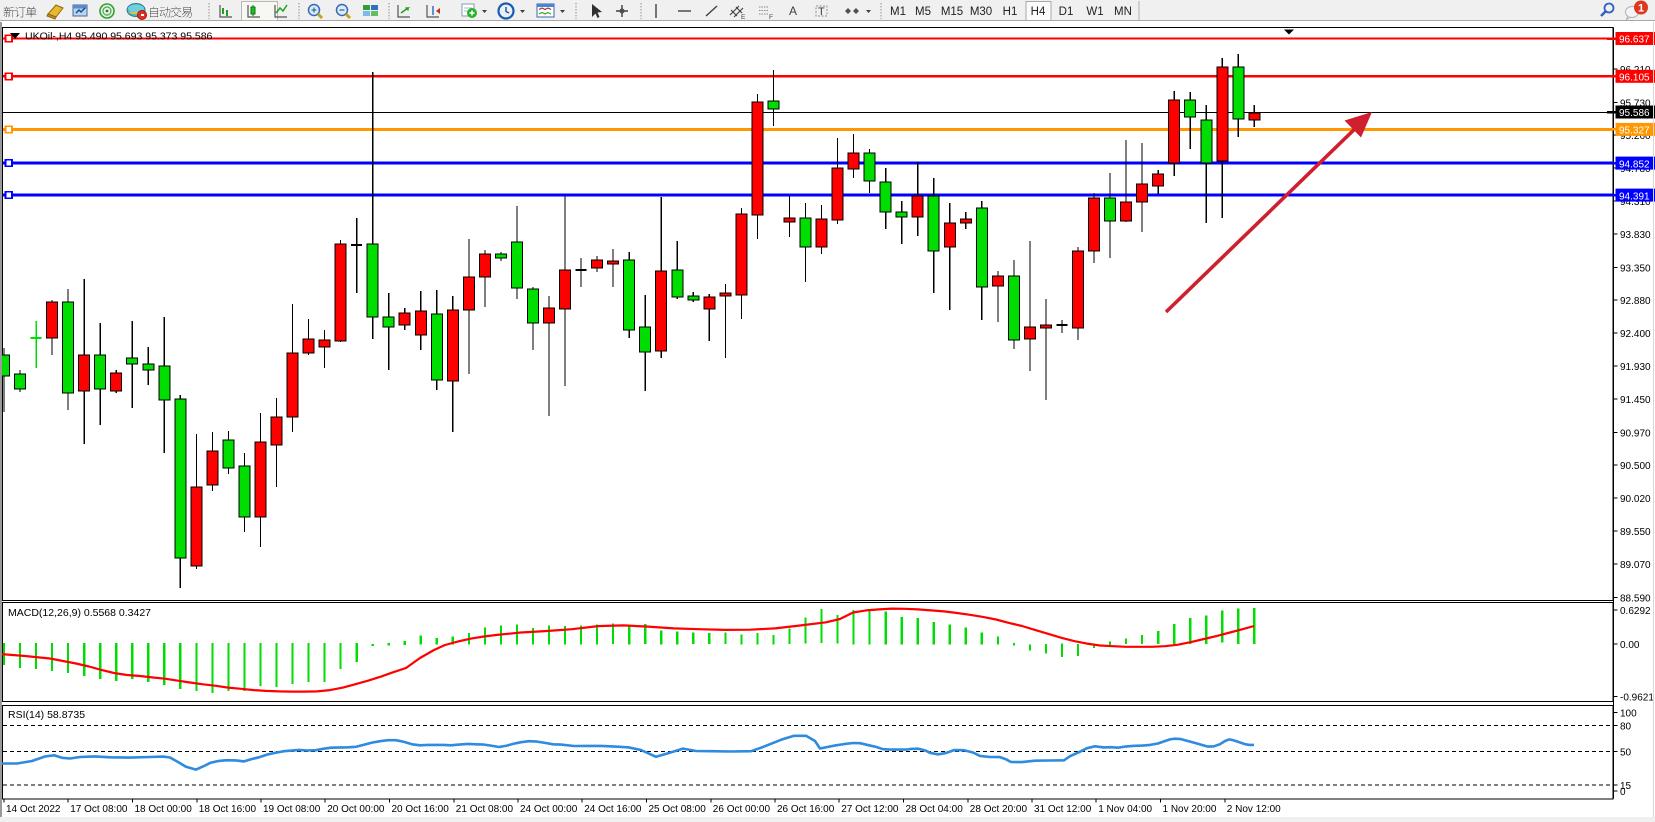  Describe the element at coordinates (806, 809) in the screenshot. I see `svg-text: 26 Oct 16:00` at that location.